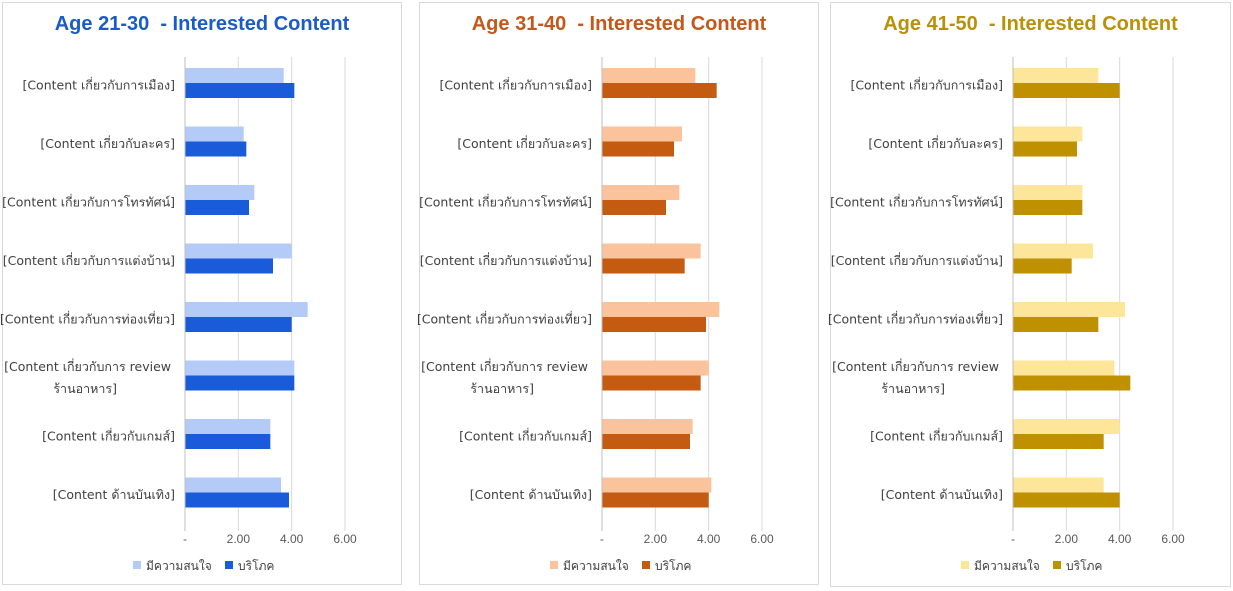  I want to click on chart-title: Age 41-50 - Interested Content, so click(1030, 24).